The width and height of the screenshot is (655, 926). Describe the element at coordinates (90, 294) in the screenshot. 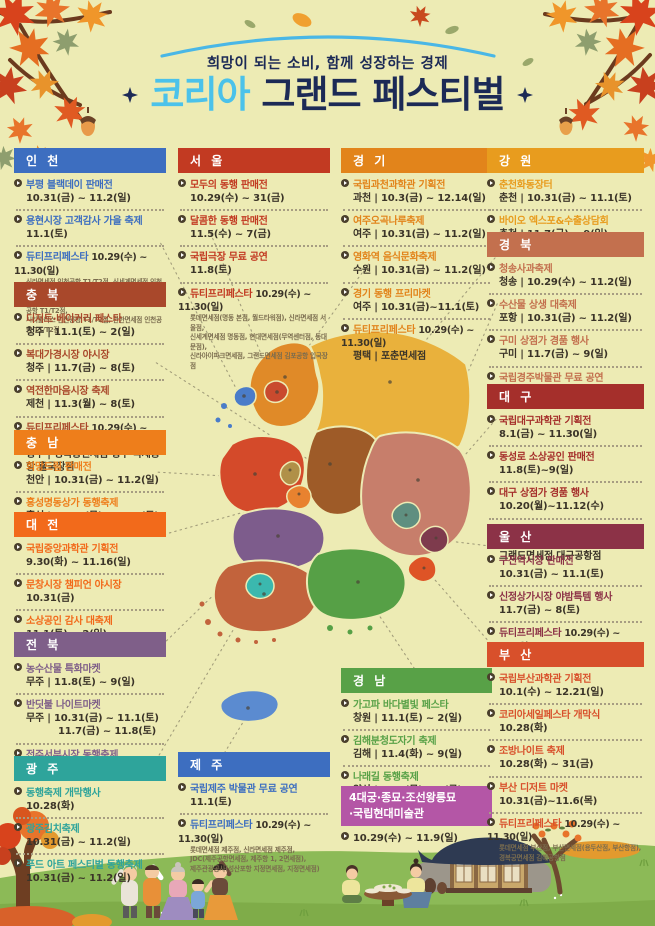

I see `section-header-chungbuk: 충 북` at that location.